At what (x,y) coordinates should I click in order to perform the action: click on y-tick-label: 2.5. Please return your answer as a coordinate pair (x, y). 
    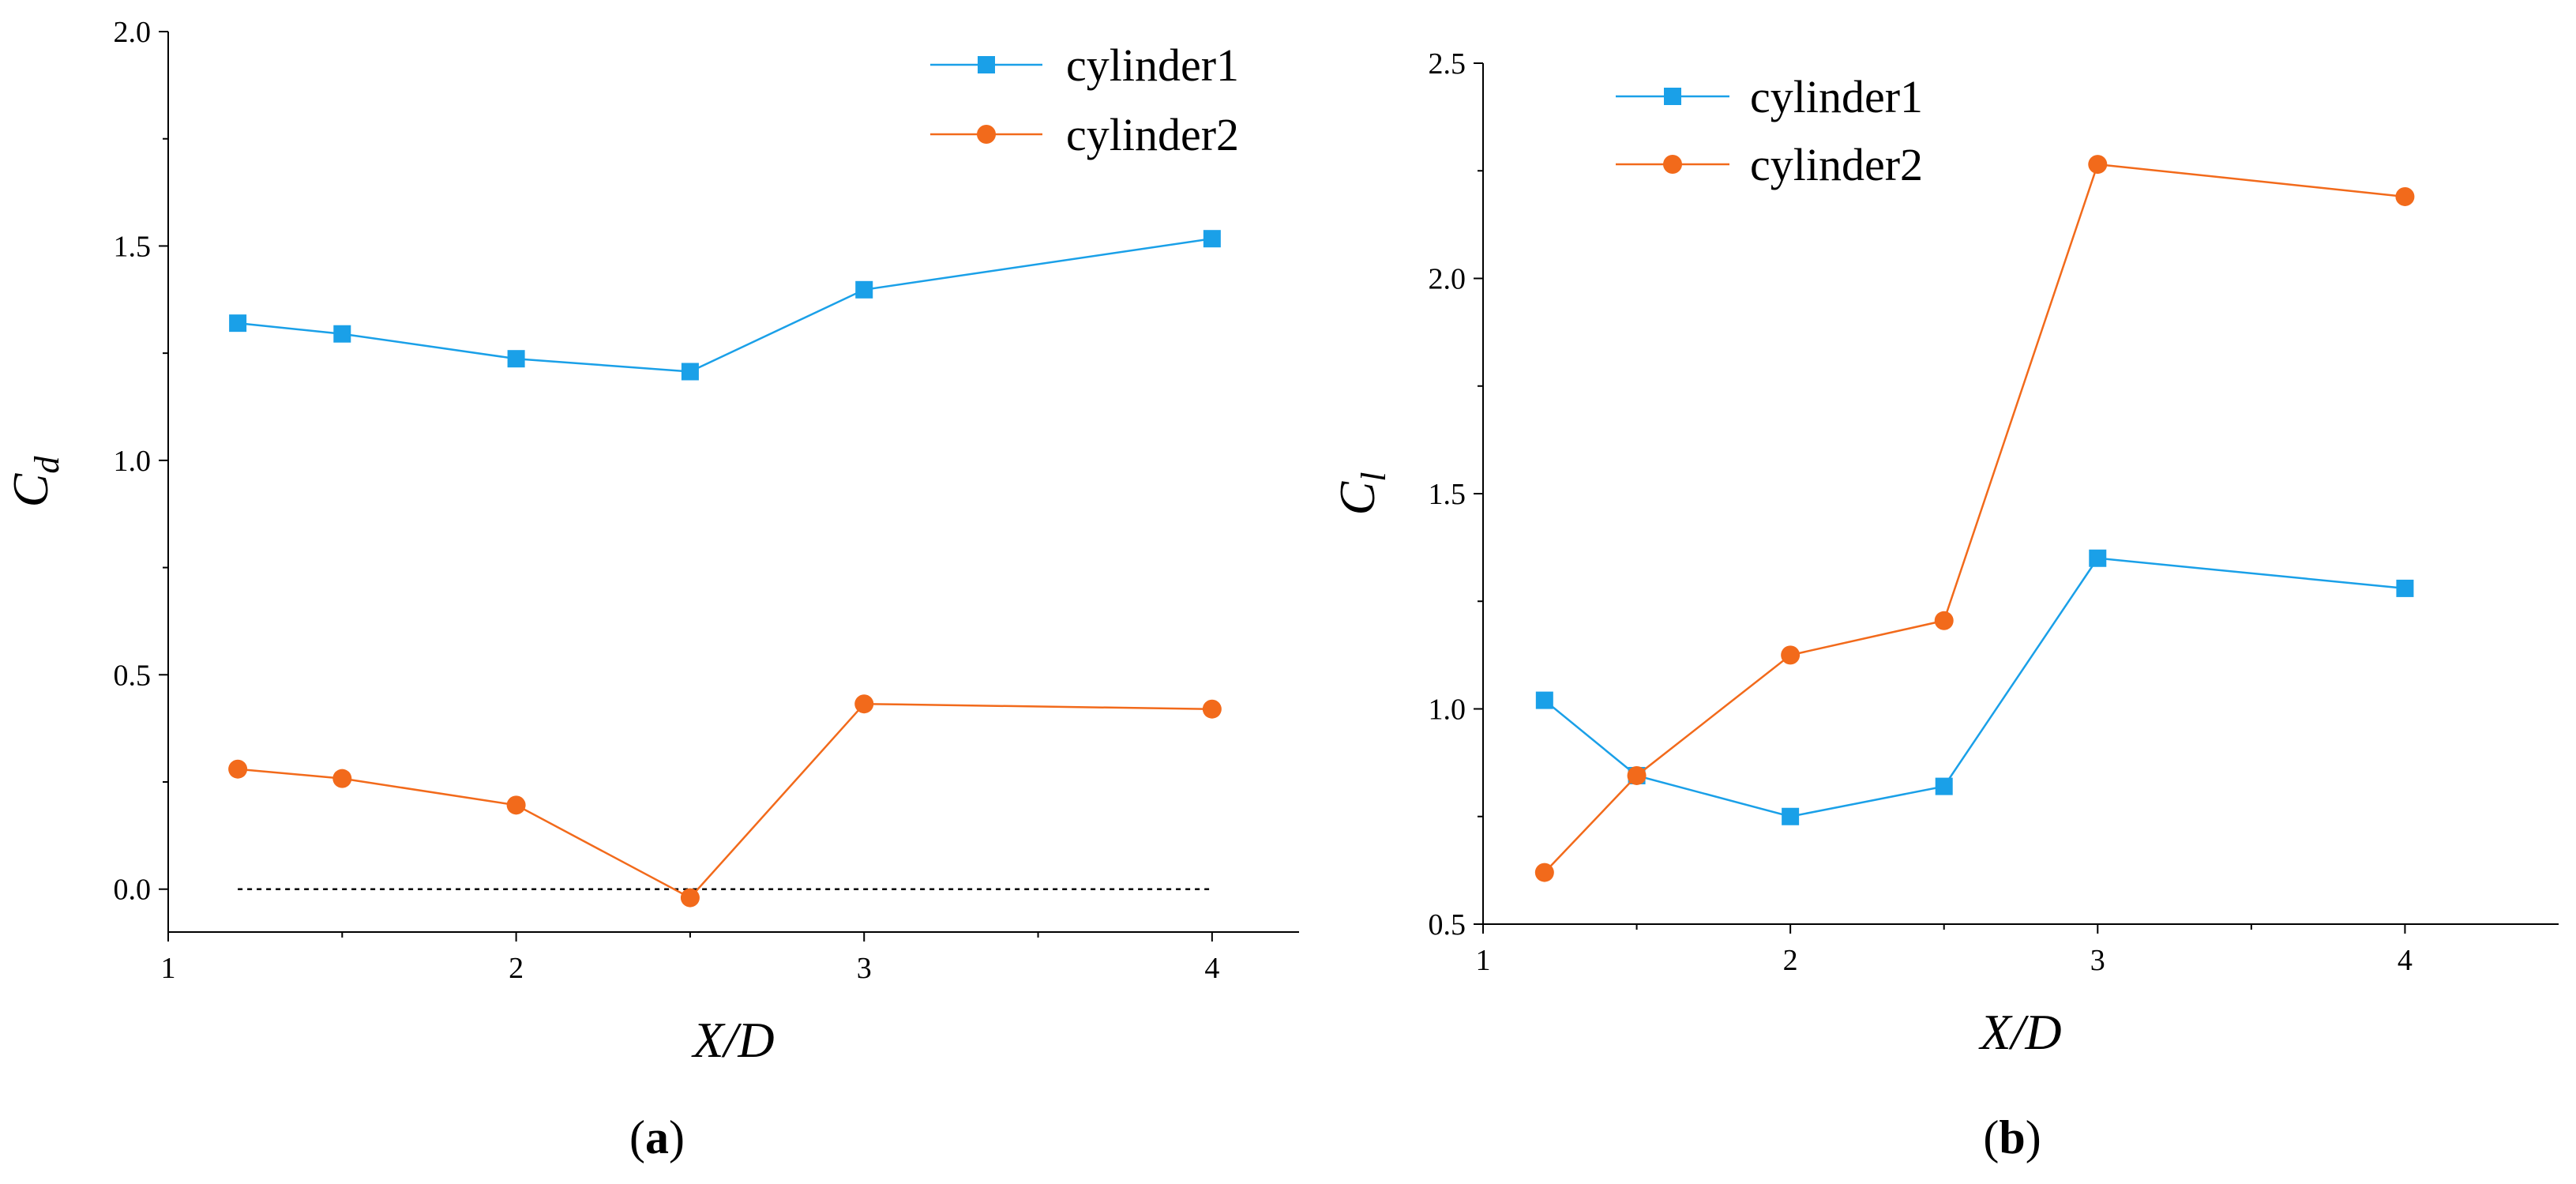
    Looking at the image, I should click on (1447, 64).